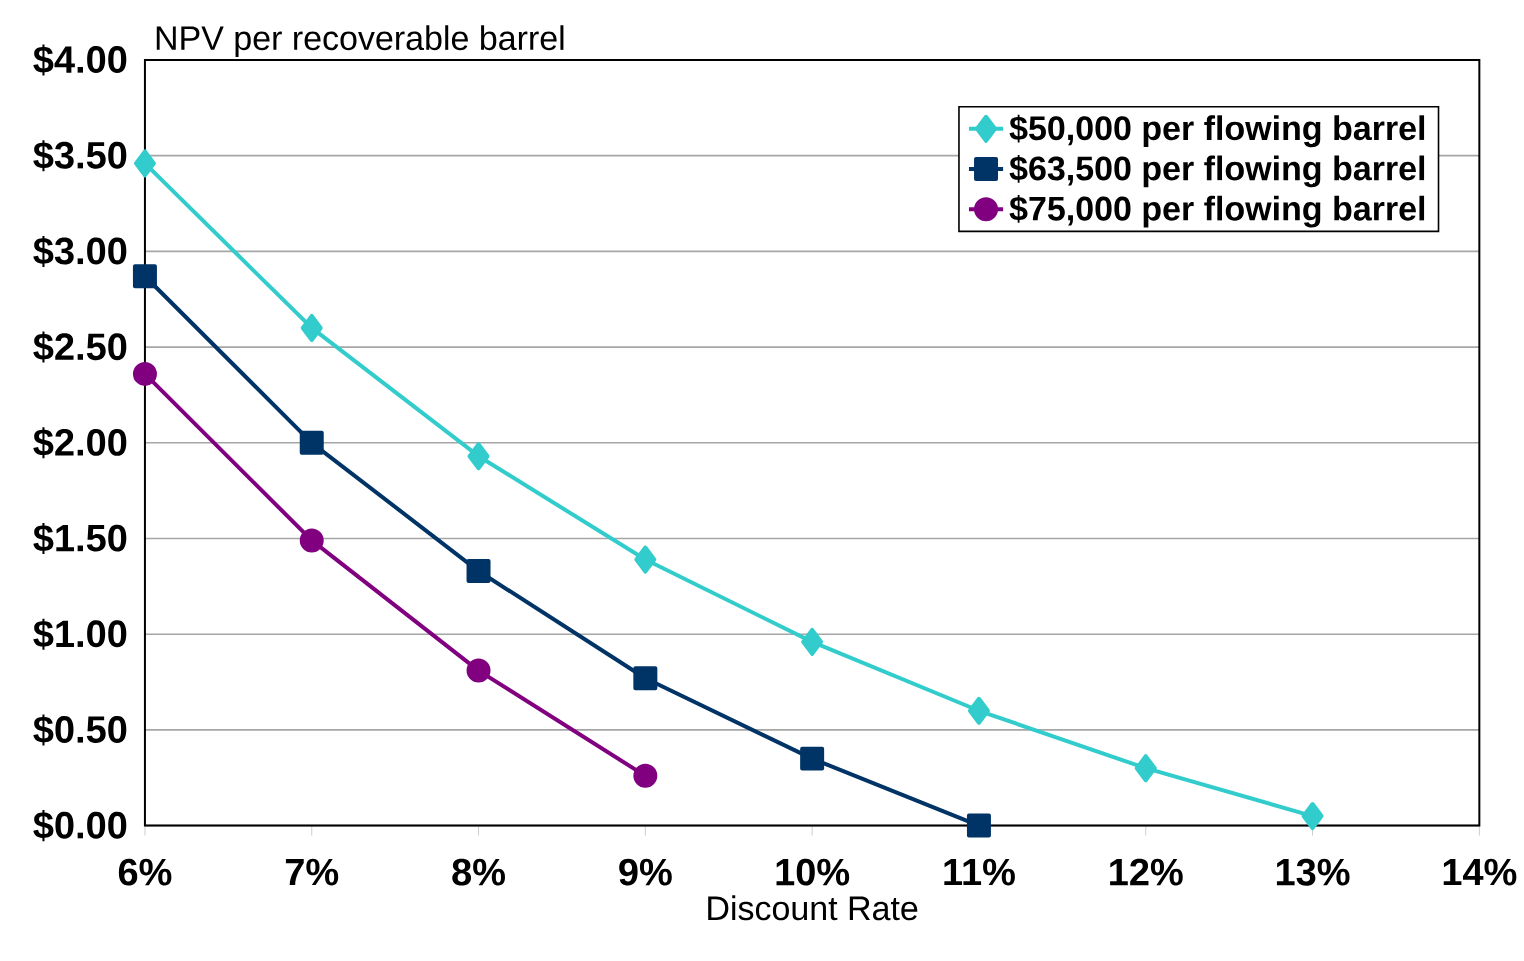 The height and width of the screenshot is (961, 1524). I want to click on x-tick-label: 11%, so click(979, 872).